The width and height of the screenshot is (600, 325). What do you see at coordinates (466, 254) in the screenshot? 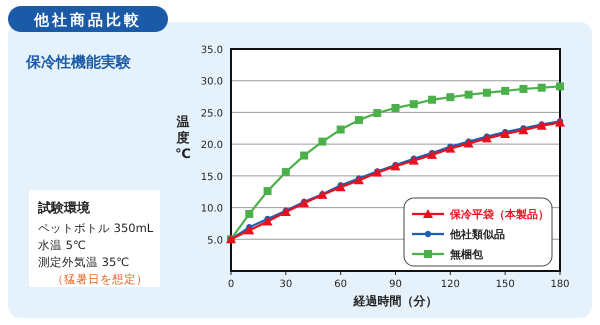
I see `legend-label: 無梱包` at bounding box center [466, 254].